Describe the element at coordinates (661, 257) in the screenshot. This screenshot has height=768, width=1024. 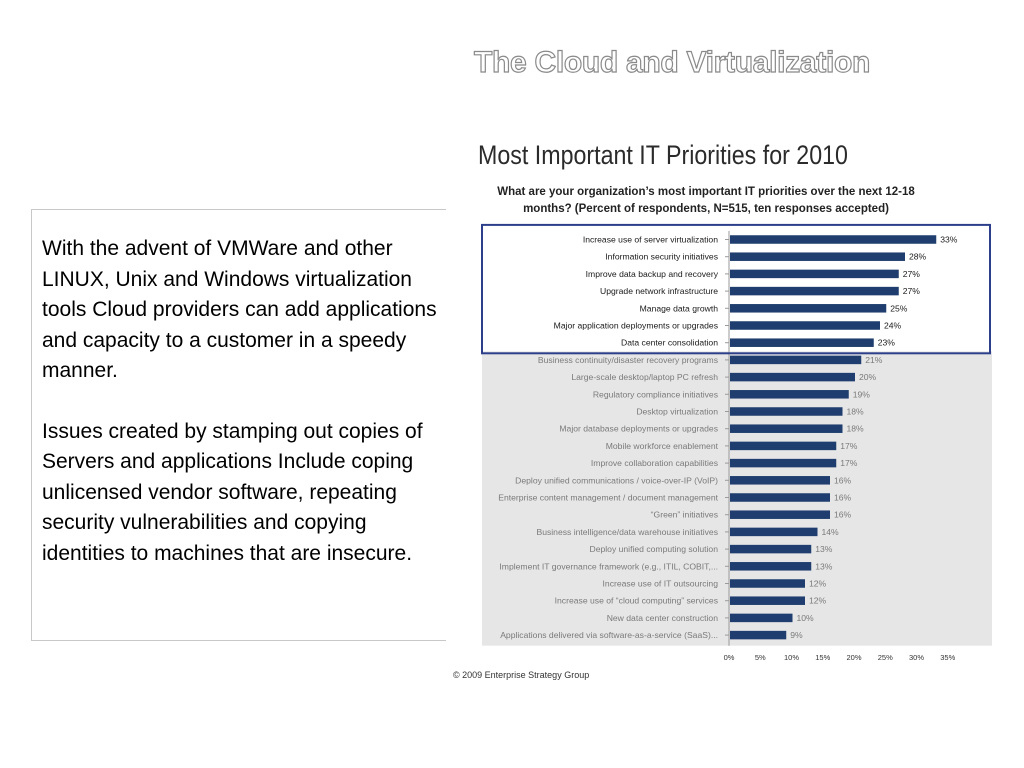
I see `category-label: Information security initiatives` at that location.